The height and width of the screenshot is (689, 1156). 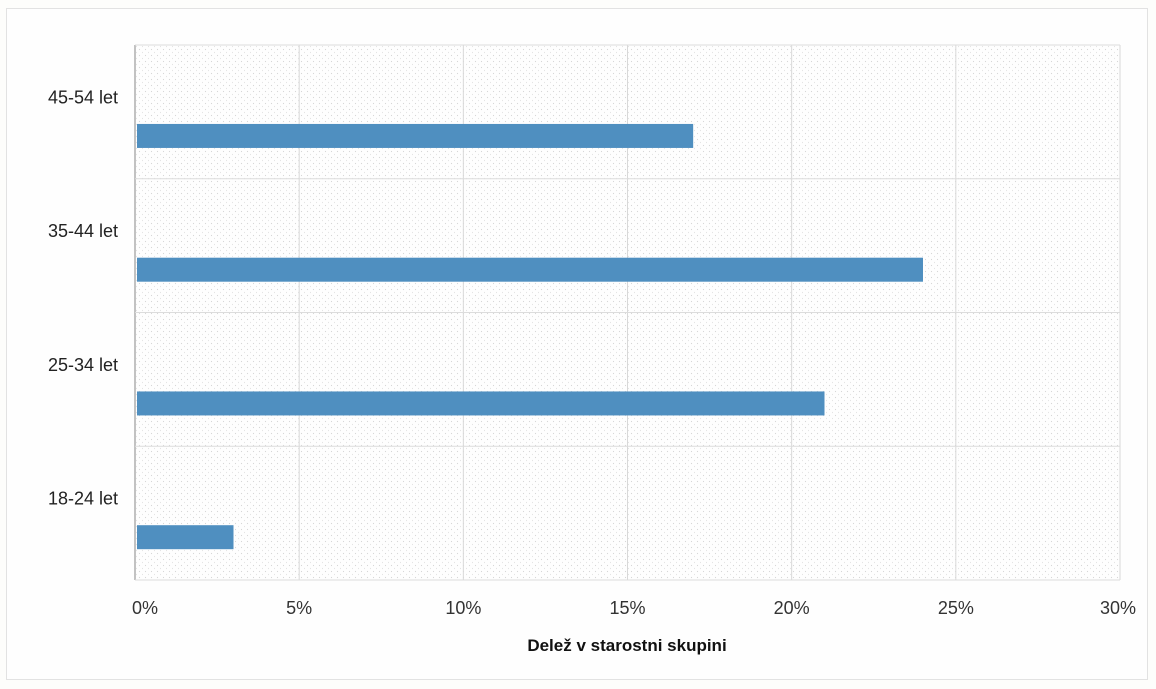 I want to click on x-tick-label: 15%, so click(x=627, y=608).